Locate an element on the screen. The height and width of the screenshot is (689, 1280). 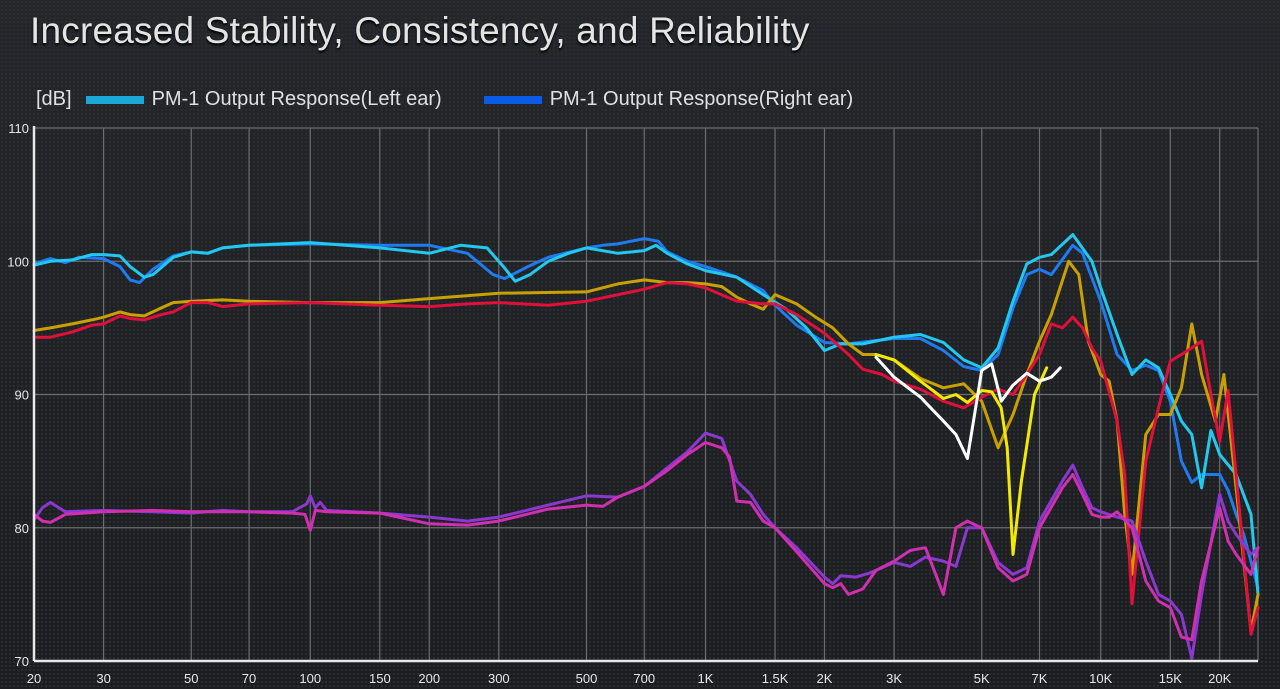
x-tick-label-5K: 5K is located at coordinates (982, 678).